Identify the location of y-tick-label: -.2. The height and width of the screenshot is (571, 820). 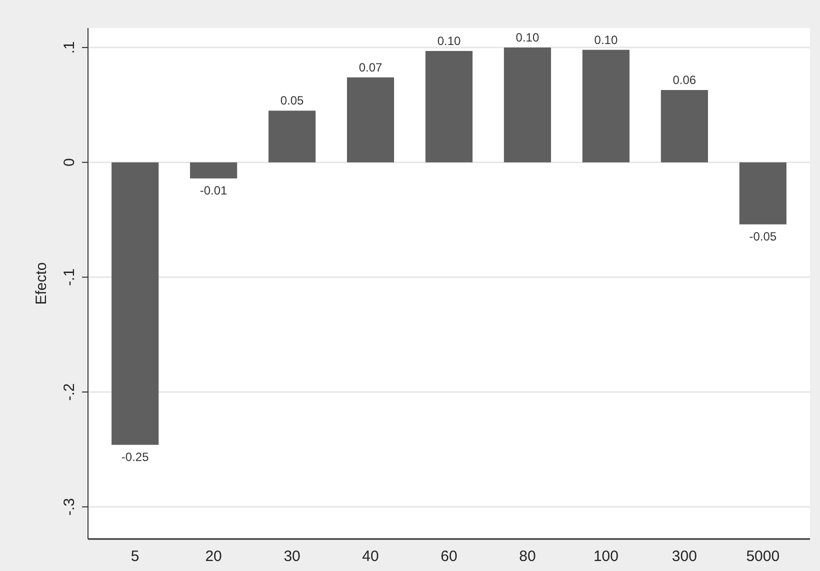
(69, 392).